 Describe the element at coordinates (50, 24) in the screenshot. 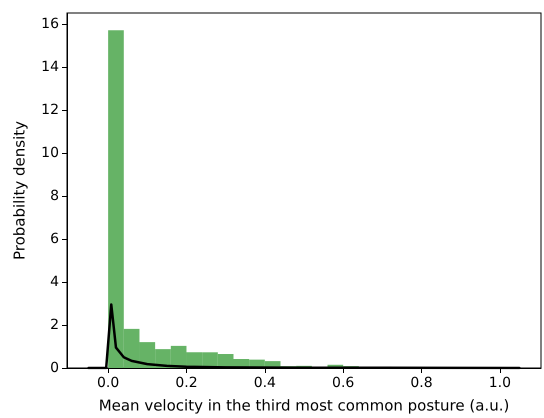

I see `y-tick-label: 16` at that location.